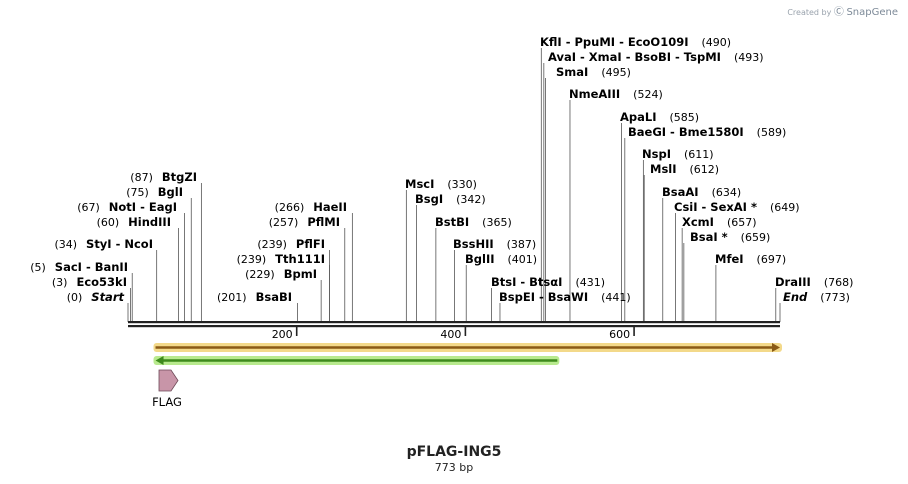 The width and height of the screenshot is (908, 484). Describe the element at coordinates (614, 42) in the screenshot. I see `enzyme-name: KflI - PpuMI - EcoO109I` at that location.